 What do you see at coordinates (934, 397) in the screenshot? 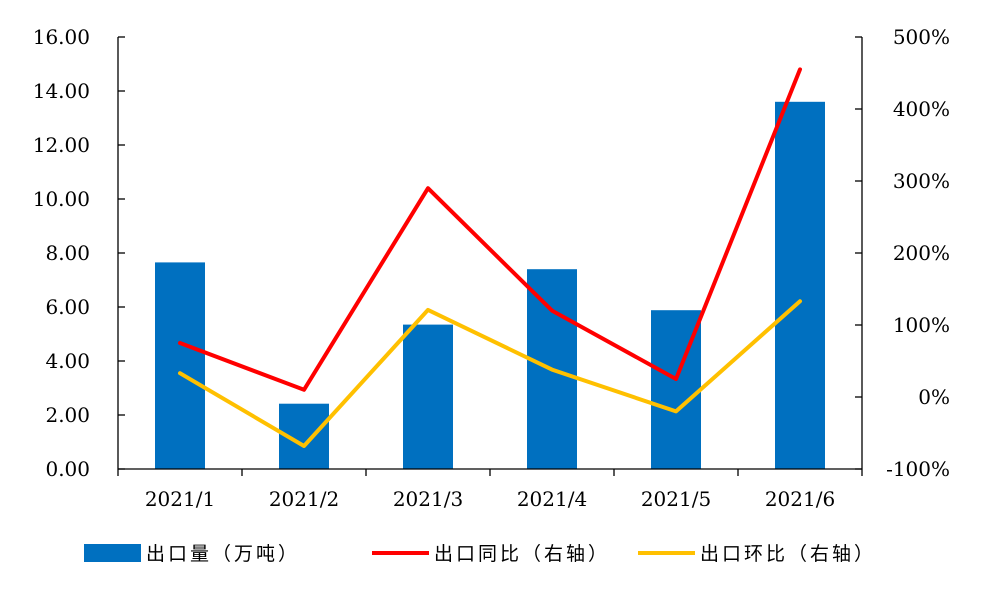
I see `y-right-tick-label: 0%` at bounding box center [934, 397].